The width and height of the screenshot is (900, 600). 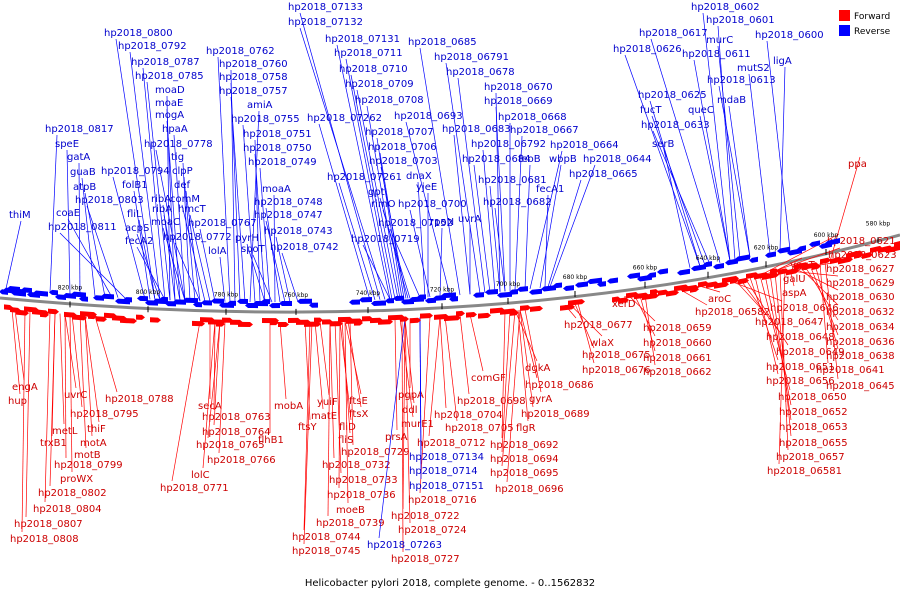 I want to click on reverse-gene-7: coaE, so click(x=84, y=253).